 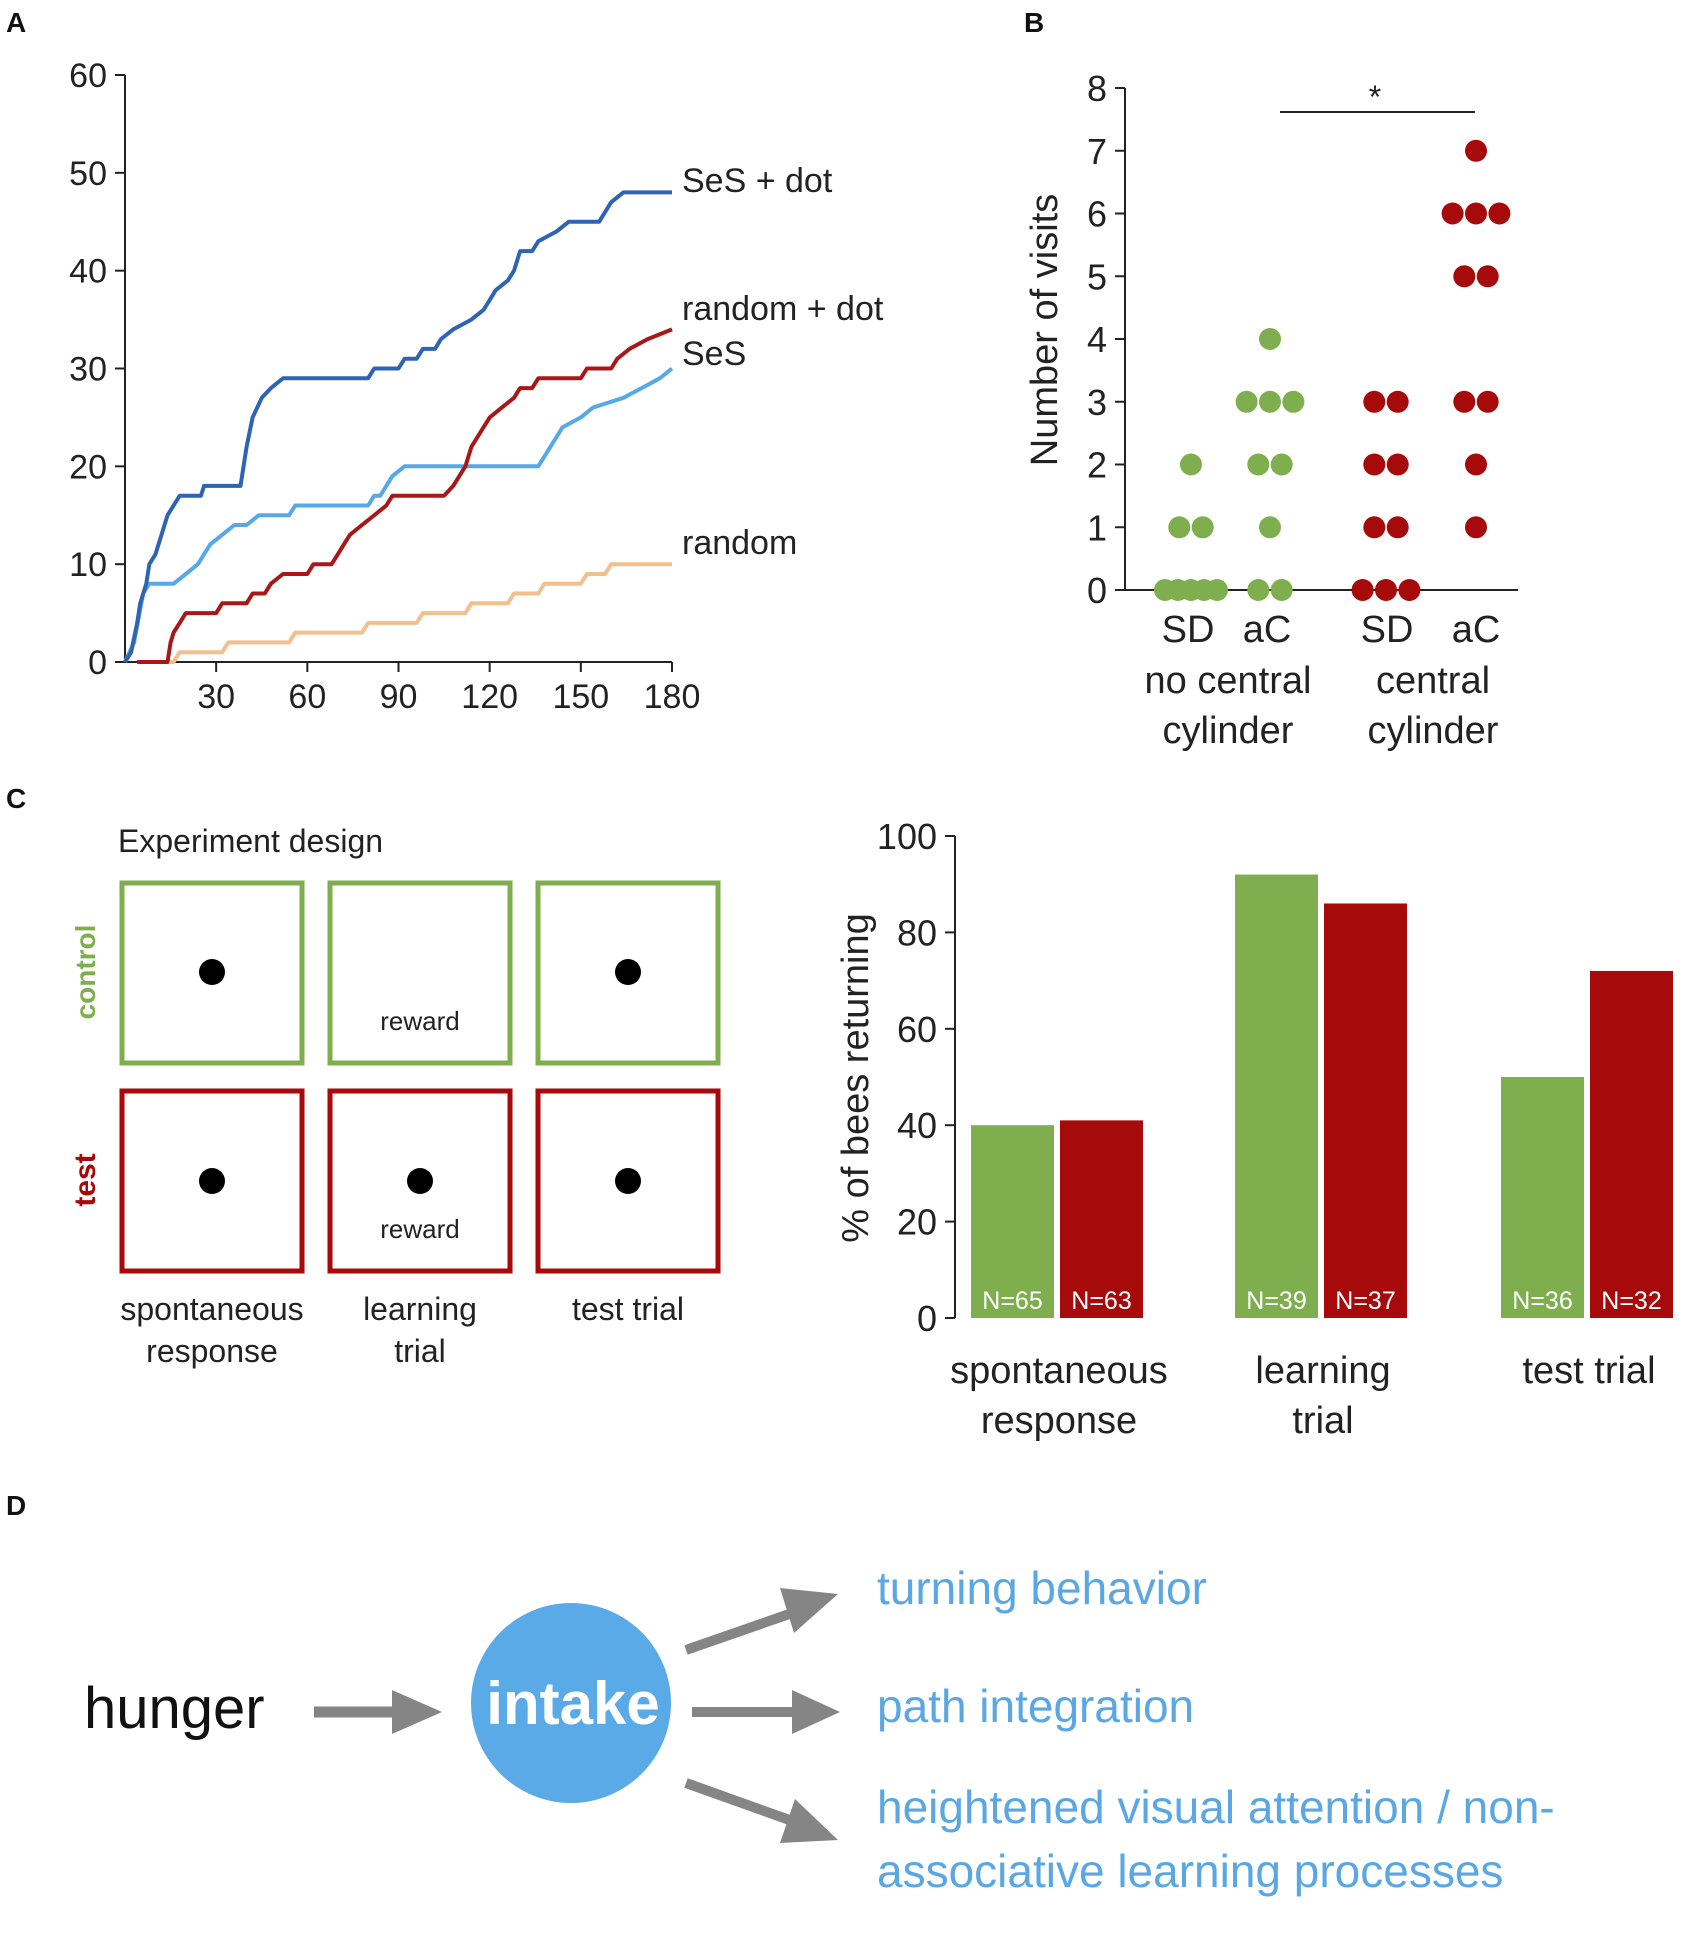 I want to click on intake-circle, so click(x=571, y=1703).